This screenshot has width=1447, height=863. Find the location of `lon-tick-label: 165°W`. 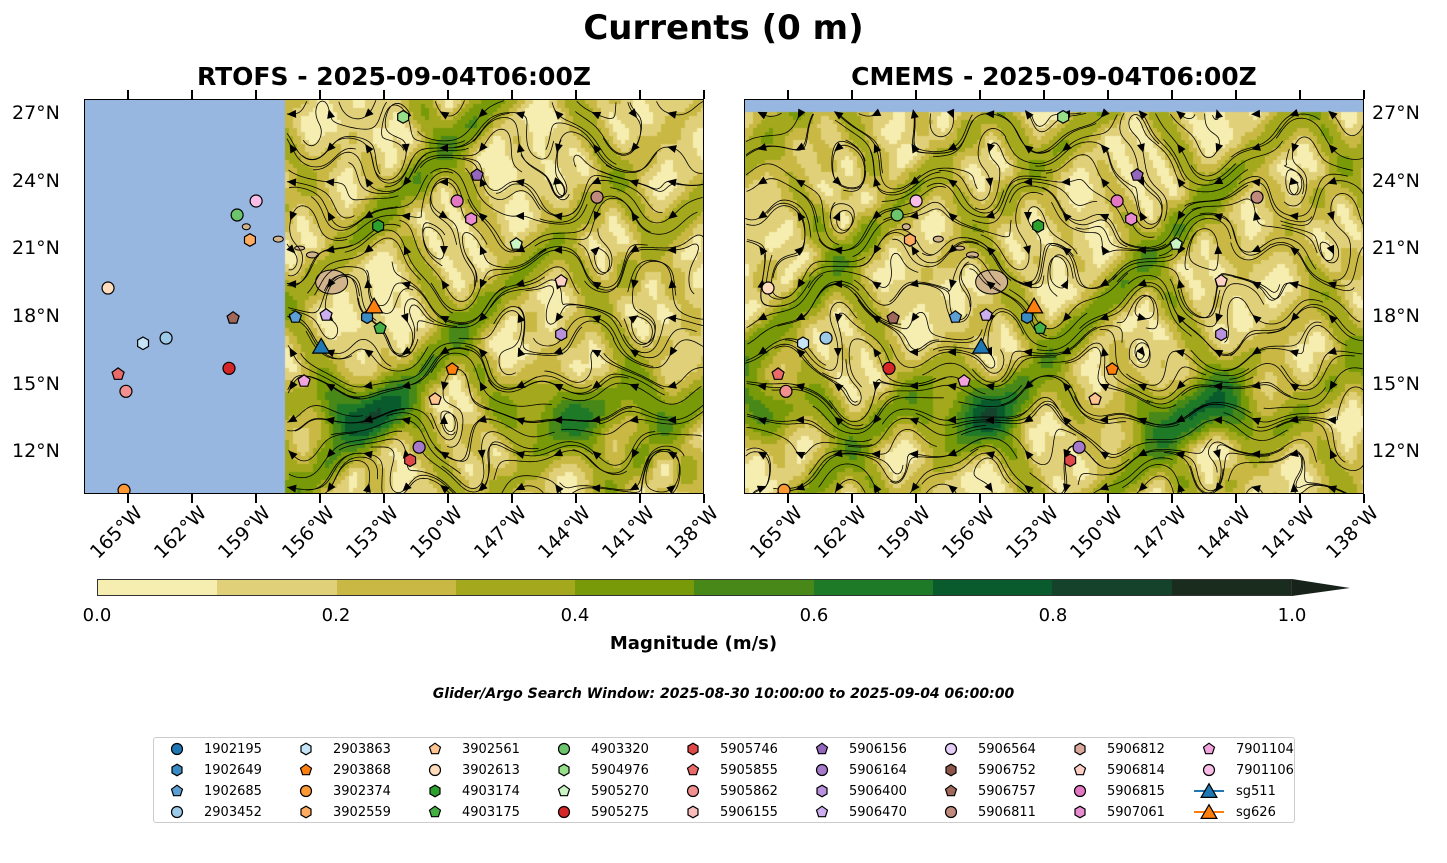

lon-tick-label: 165°W is located at coordinates (117, 533).